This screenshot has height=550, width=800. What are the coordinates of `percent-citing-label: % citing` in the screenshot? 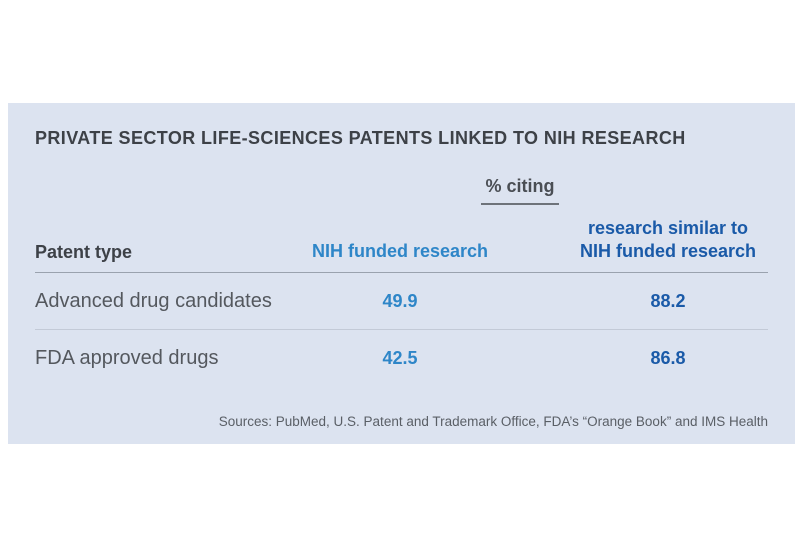 It's located at (520, 190).